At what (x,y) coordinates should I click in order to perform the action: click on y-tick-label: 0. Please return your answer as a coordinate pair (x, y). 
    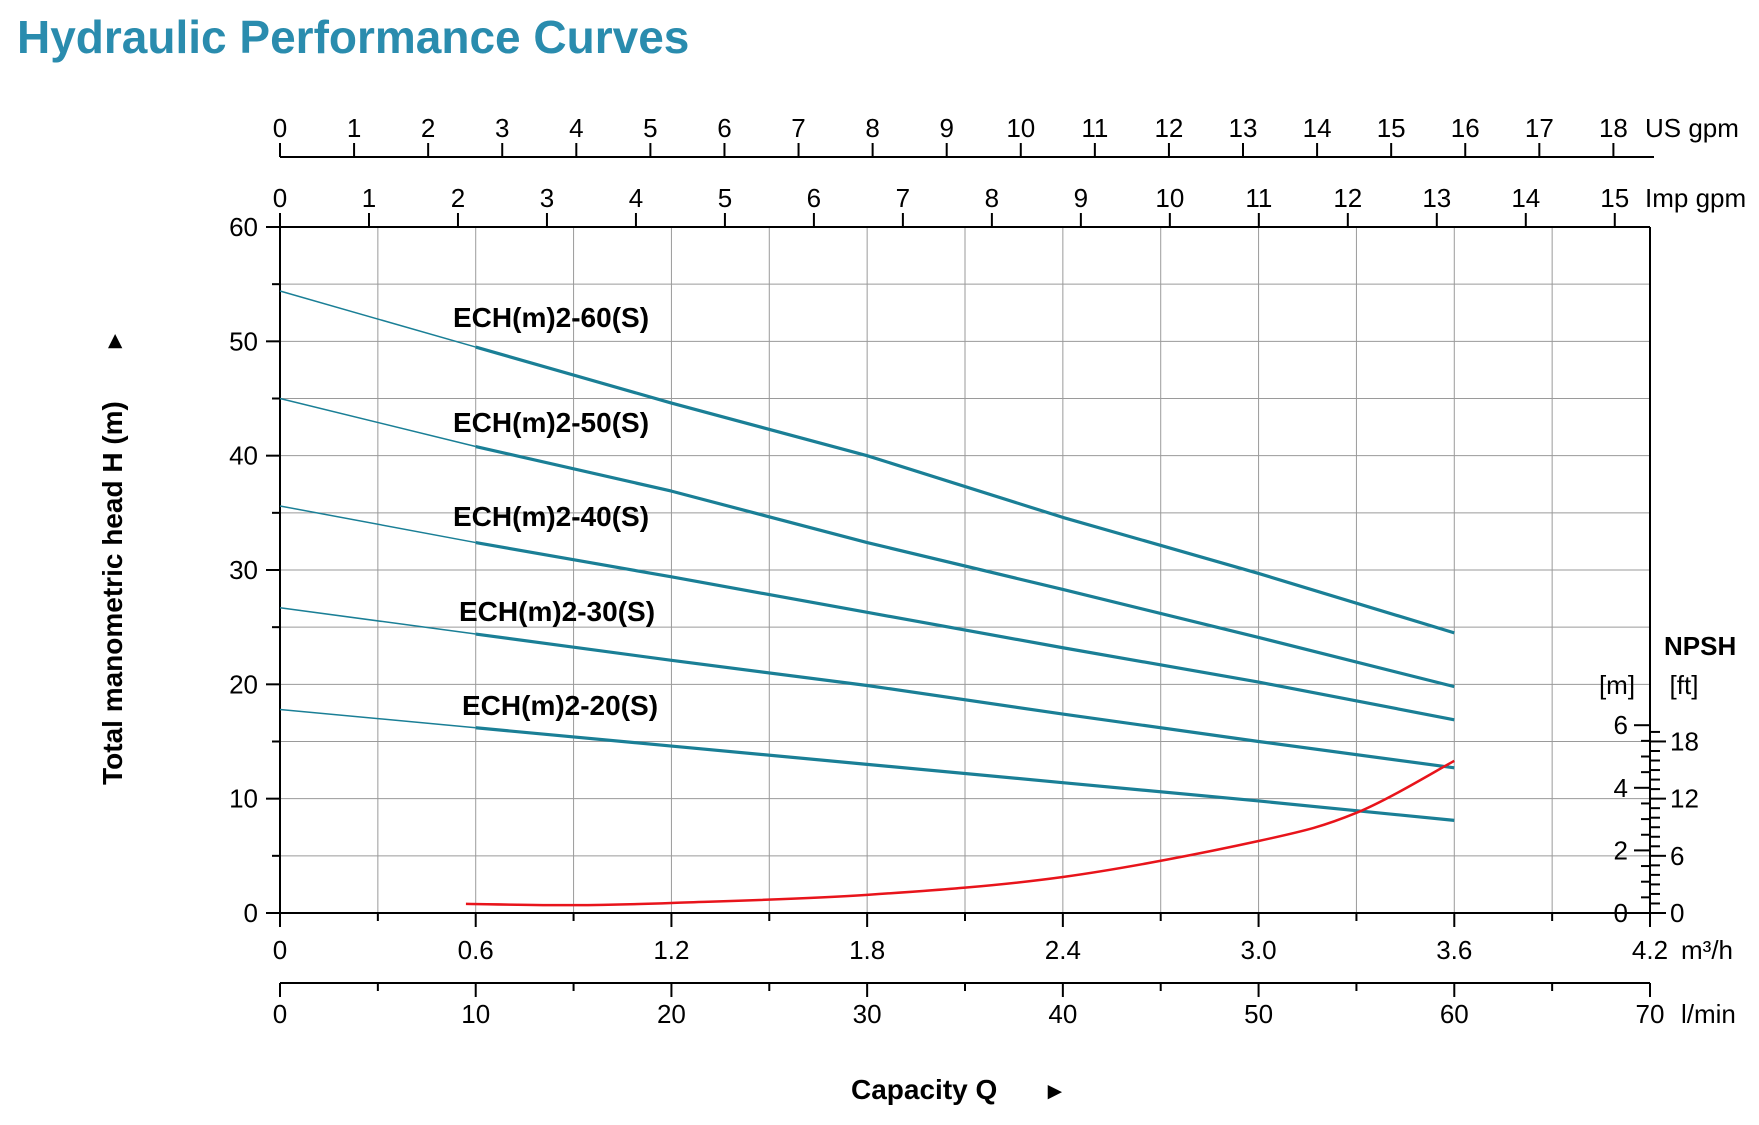
    Looking at the image, I should click on (251, 913).